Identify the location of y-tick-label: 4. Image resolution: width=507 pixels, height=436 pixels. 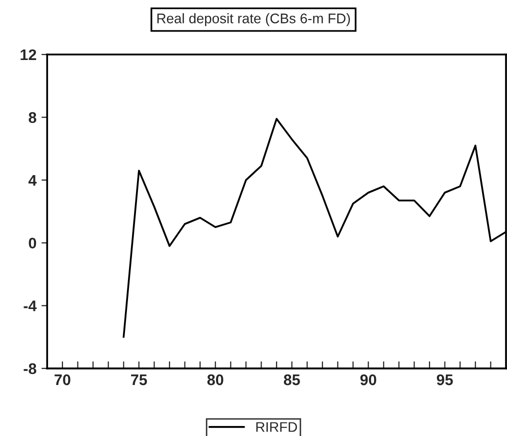
(32, 180).